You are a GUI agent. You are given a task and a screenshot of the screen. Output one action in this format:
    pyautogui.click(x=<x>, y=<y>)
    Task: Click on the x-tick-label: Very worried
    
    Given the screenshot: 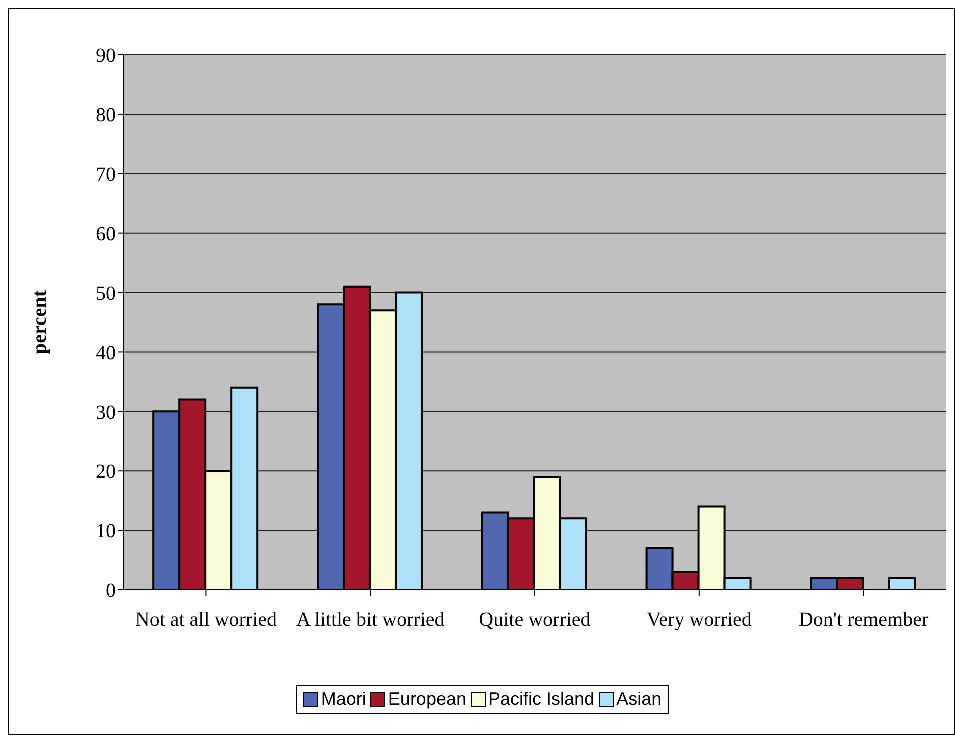 What is the action you would take?
    pyautogui.click(x=699, y=620)
    